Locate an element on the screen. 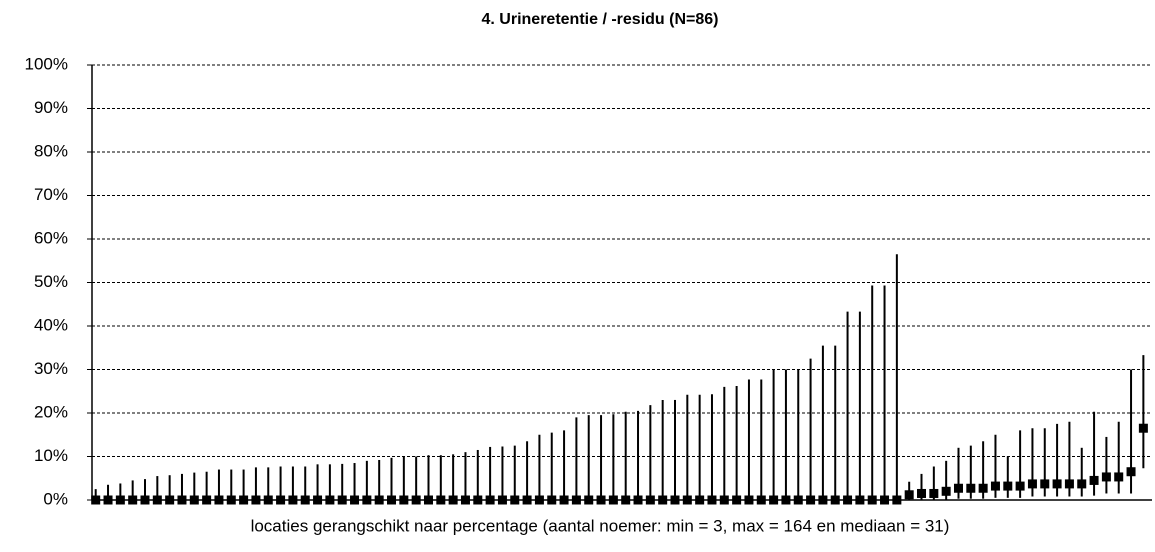 The height and width of the screenshot is (552, 1155). y-tick-label: 40% is located at coordinates (51, 324).